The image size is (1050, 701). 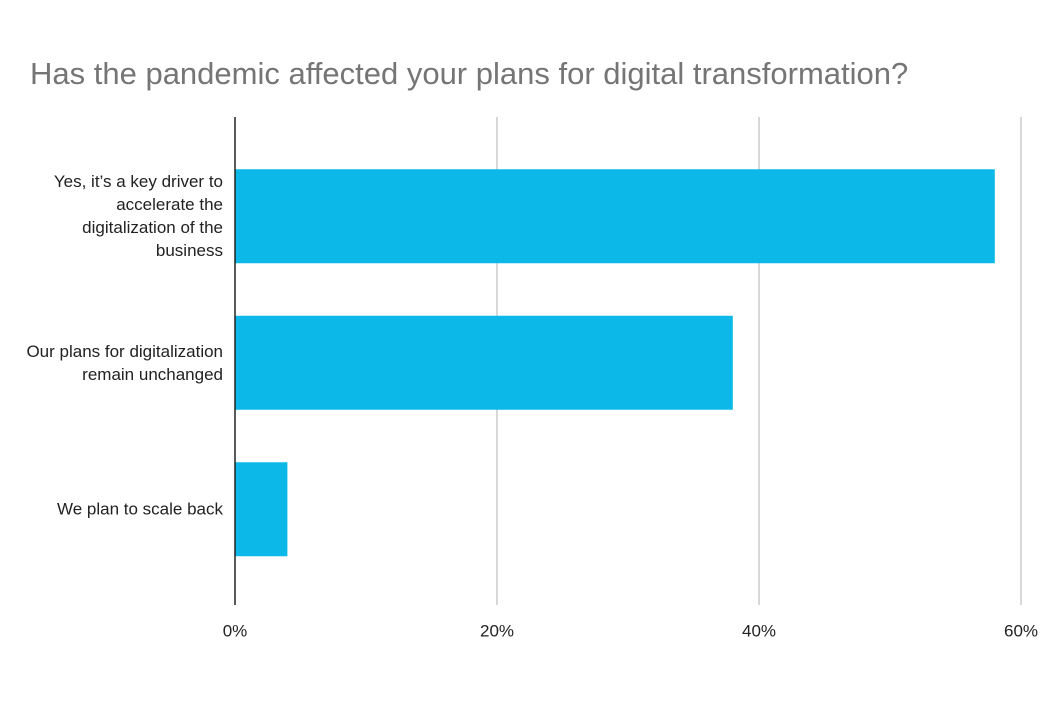 I want to click on y-tick-label: We plan to scale back, so click(x=140, y=509).